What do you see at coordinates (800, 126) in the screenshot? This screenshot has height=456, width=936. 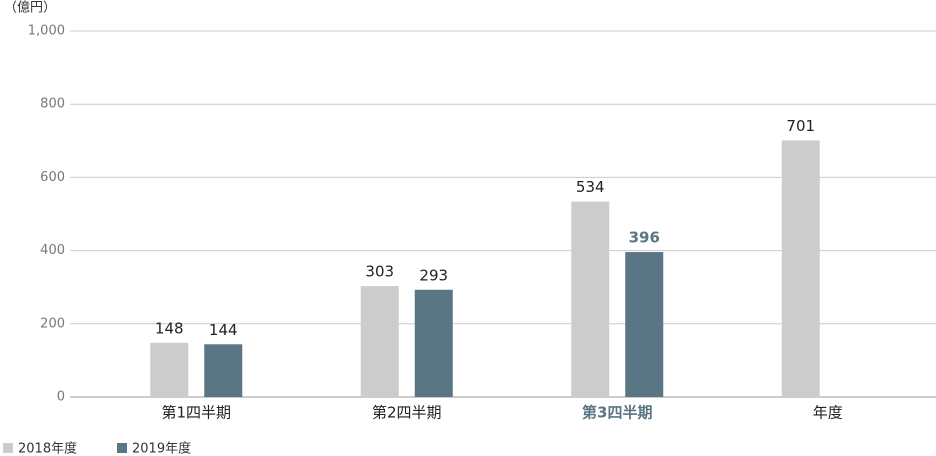 I see `value-label: 701` at bounding box center [800, 126].